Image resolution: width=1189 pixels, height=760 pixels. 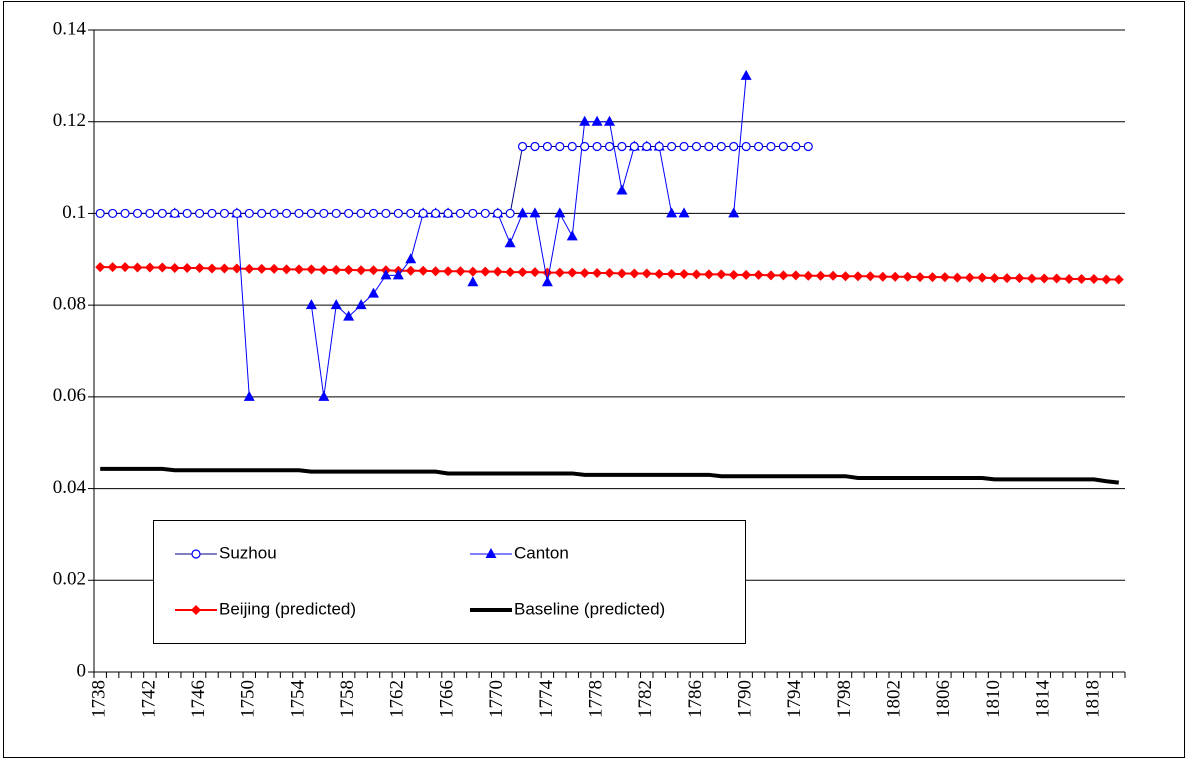 What do you see at coordinates (943, 699) in the screenshot?
I see `x-tick-label: 1806` at bounding box center [943, 699].